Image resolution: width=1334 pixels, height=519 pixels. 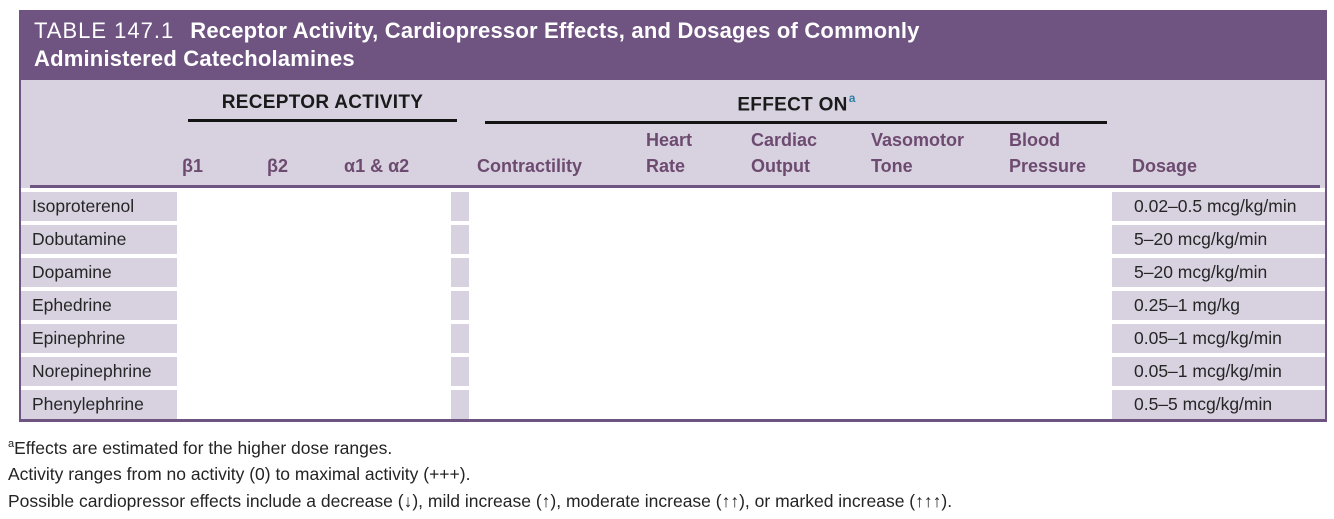 What do you see at coordinates (666, 166) in the screenshot?
I see `column-header-heart-rate-line2: Rate` at bounding box center [666, 166].